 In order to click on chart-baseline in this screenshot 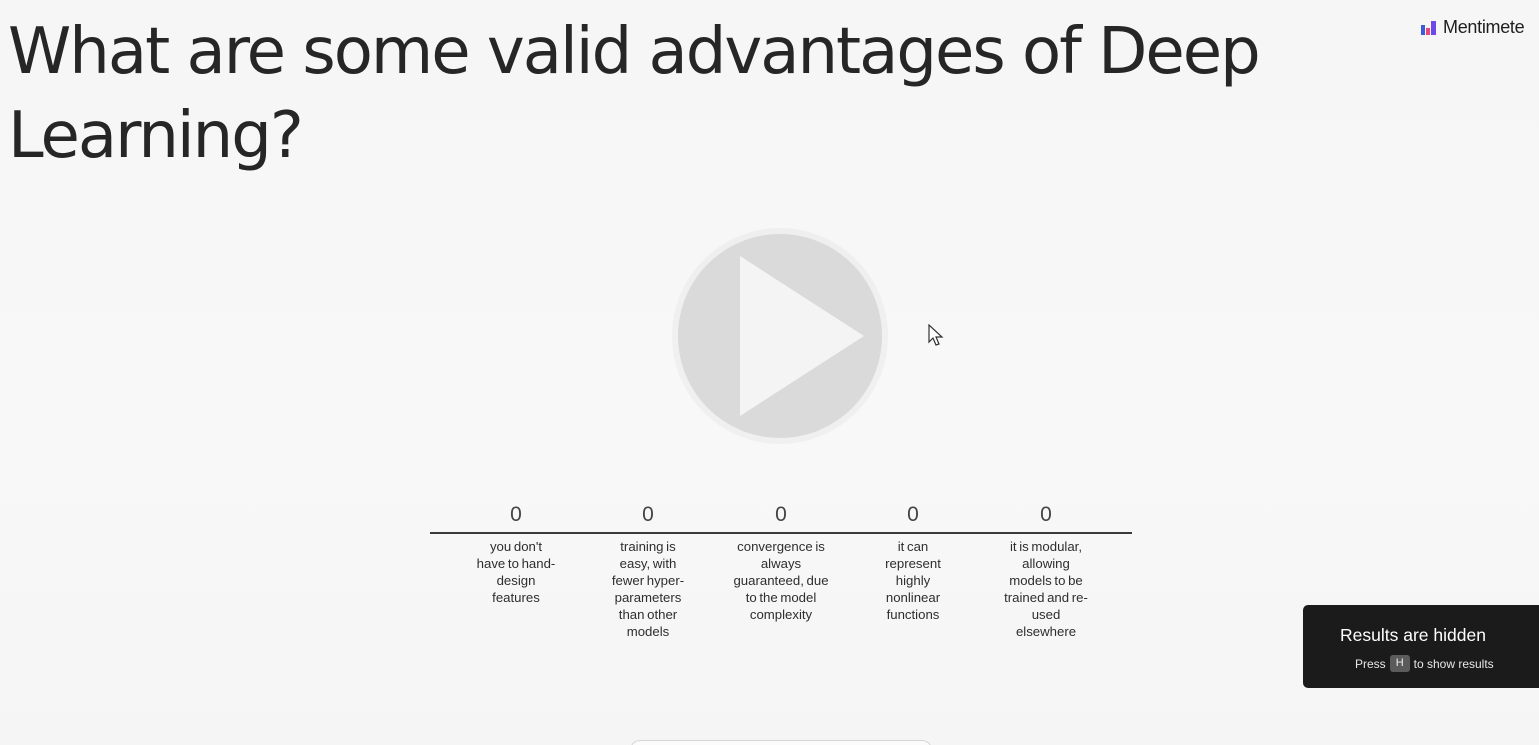, I will do `click(781, 533)`.